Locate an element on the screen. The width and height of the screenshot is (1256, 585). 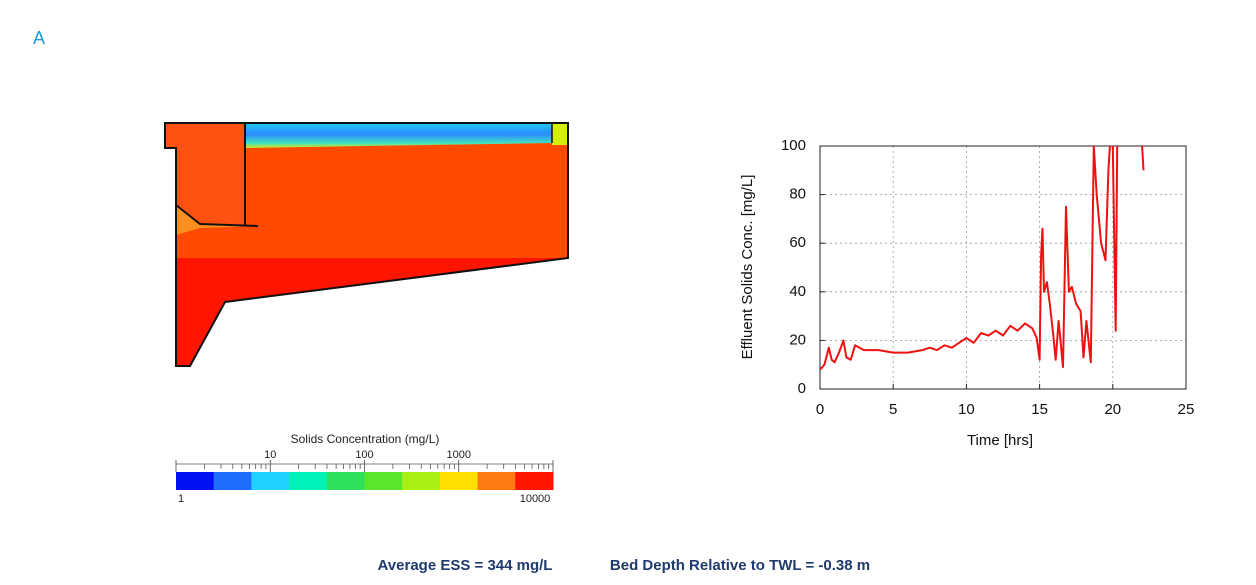
colorbar-tick-label: 10 is located at coordinates (270, 455).